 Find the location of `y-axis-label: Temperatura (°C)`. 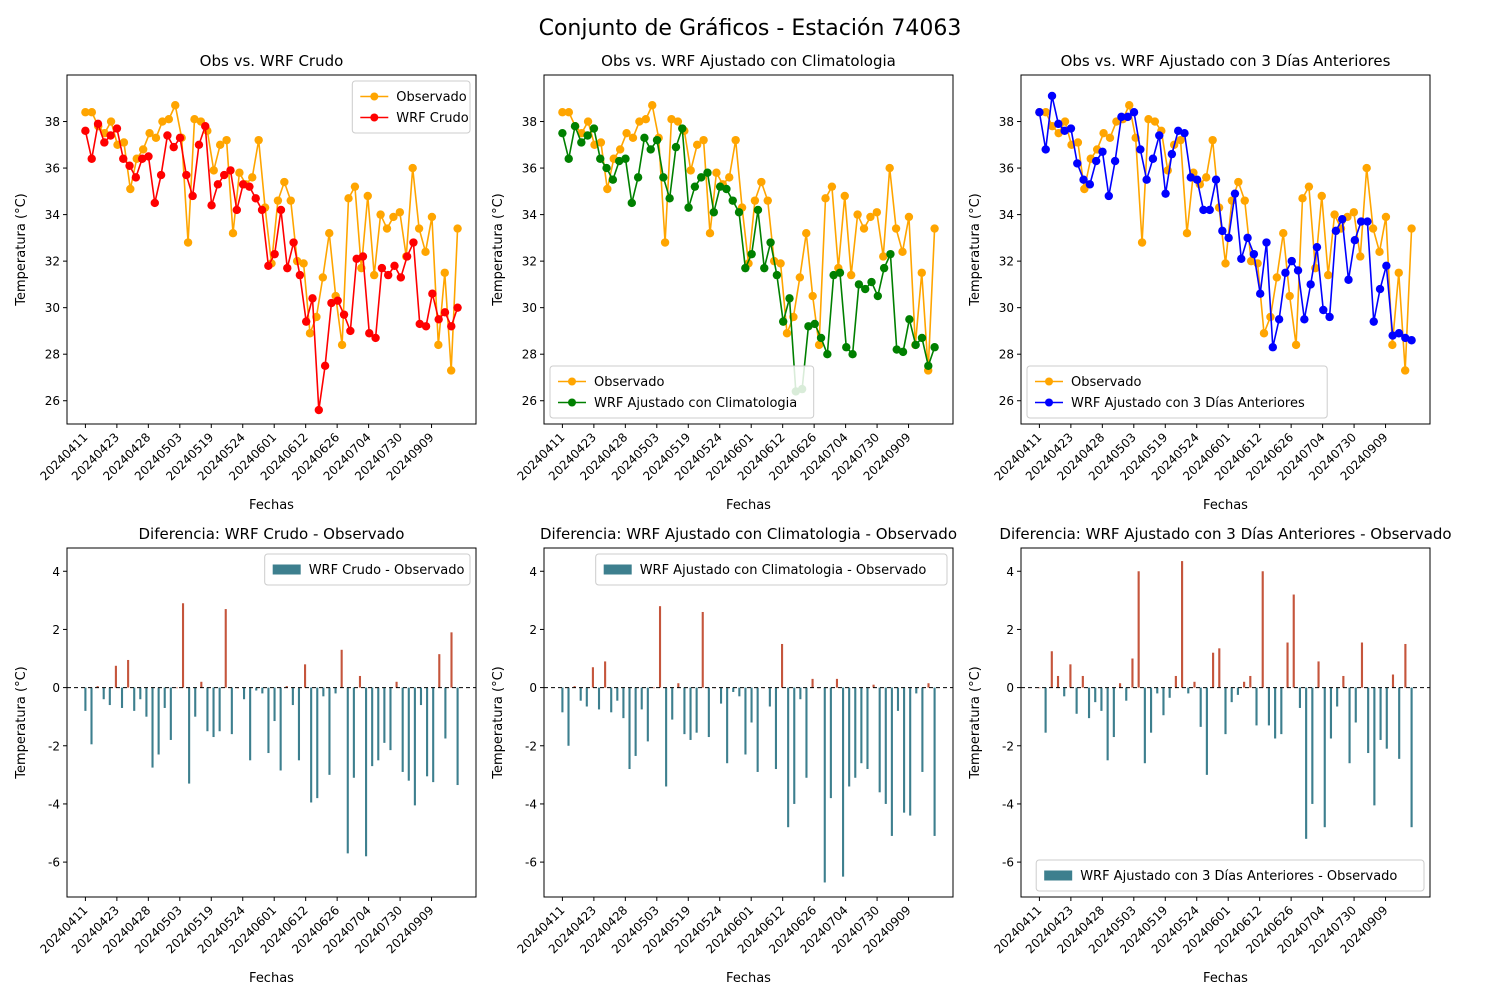

y-axis-label: Temperatura (°C) is located at coordinates (975, 722).